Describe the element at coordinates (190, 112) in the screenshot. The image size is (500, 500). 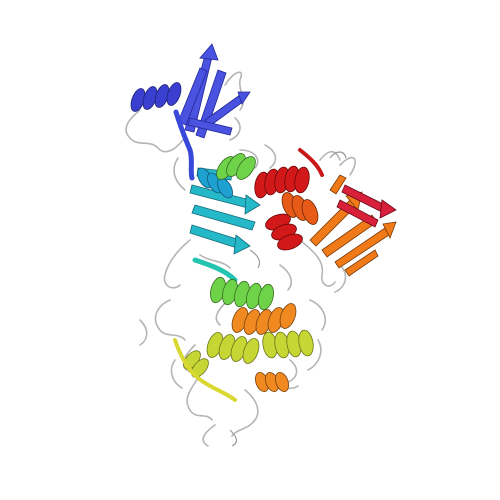
I see `blue-domain` at that location.